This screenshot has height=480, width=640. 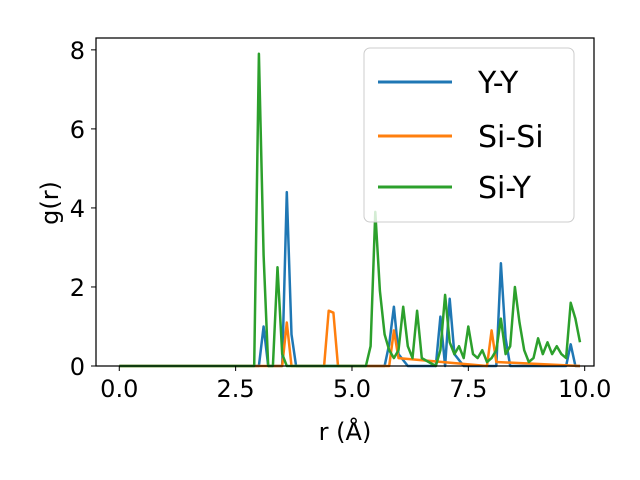 What do you see at coordinates (77, 288) in the screenshot?
I see `y-tick-label: 2` at bounding box center [77, 288].